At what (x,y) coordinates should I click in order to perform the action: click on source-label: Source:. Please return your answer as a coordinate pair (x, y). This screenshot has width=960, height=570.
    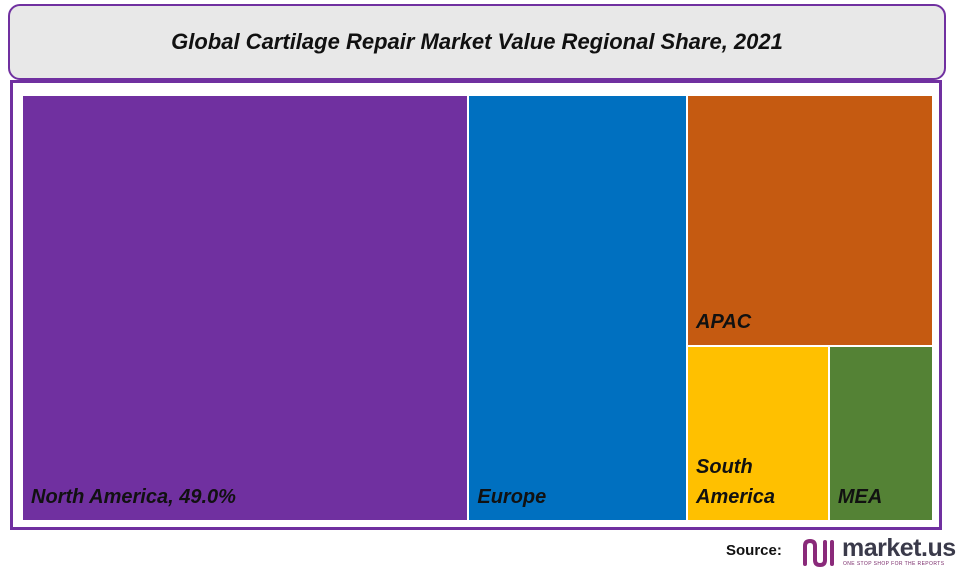
    Looking at the image, I should click on (754, 550).